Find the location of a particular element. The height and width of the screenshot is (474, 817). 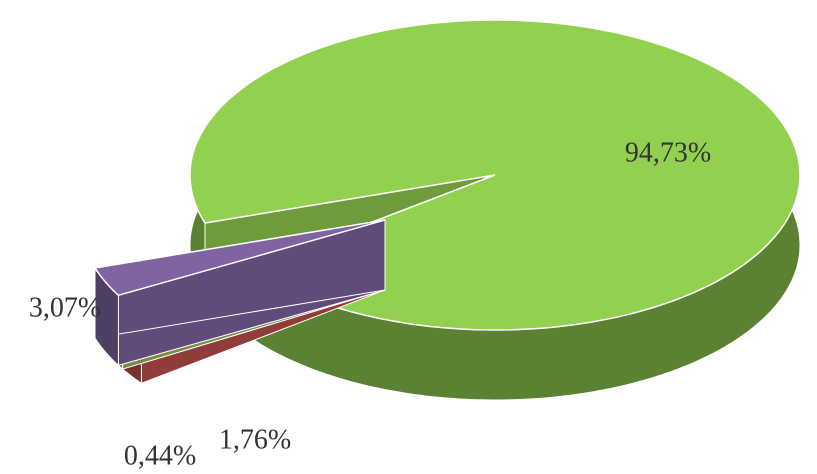

data-label: 94,73% is located at coordinates (668, 152).